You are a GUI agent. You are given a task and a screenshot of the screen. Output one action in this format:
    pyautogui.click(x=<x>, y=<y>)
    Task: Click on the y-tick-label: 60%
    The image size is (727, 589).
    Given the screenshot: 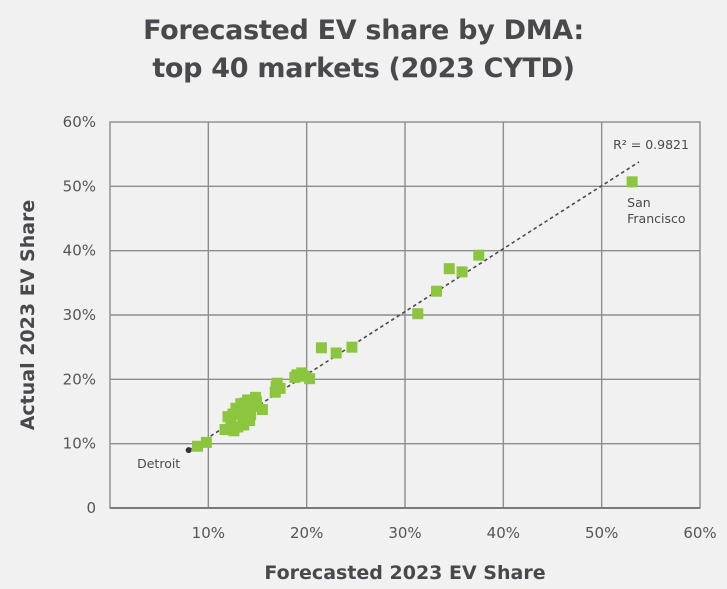 What is the action you would take?
    pyautogui.click(x=79, y=122)
    